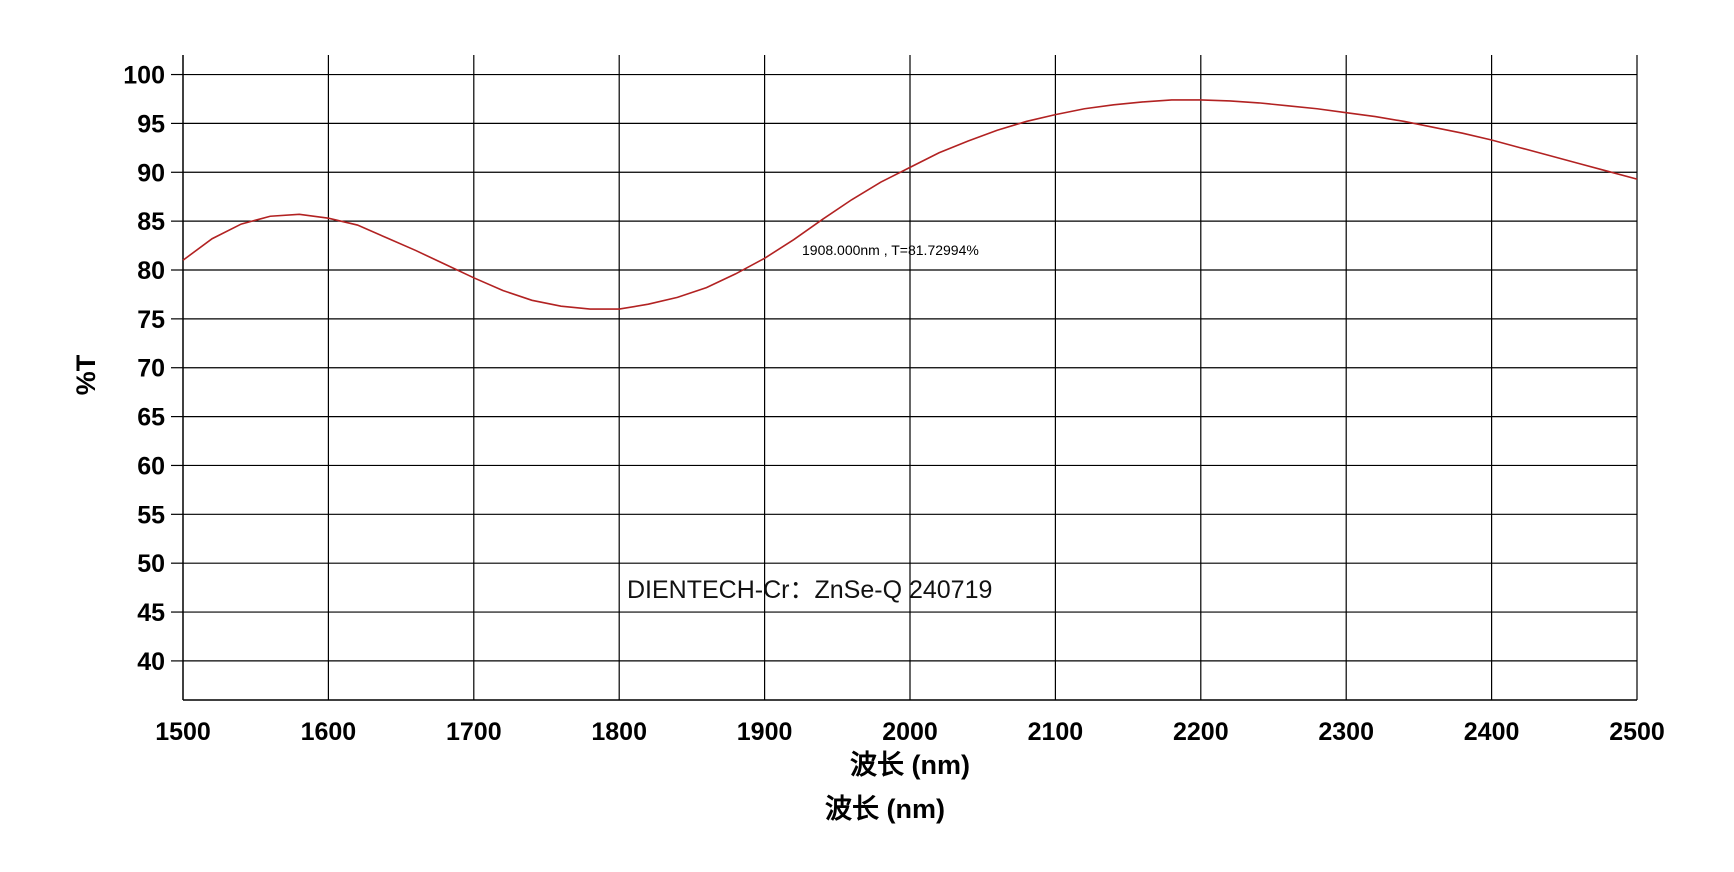 Image resolution: width=1734 pixels, height=872 pixels. What do you see at coordinates (765, 732) in the screenshot?
I see `x-tick-label: 1900` at bounding box center [765, 732].